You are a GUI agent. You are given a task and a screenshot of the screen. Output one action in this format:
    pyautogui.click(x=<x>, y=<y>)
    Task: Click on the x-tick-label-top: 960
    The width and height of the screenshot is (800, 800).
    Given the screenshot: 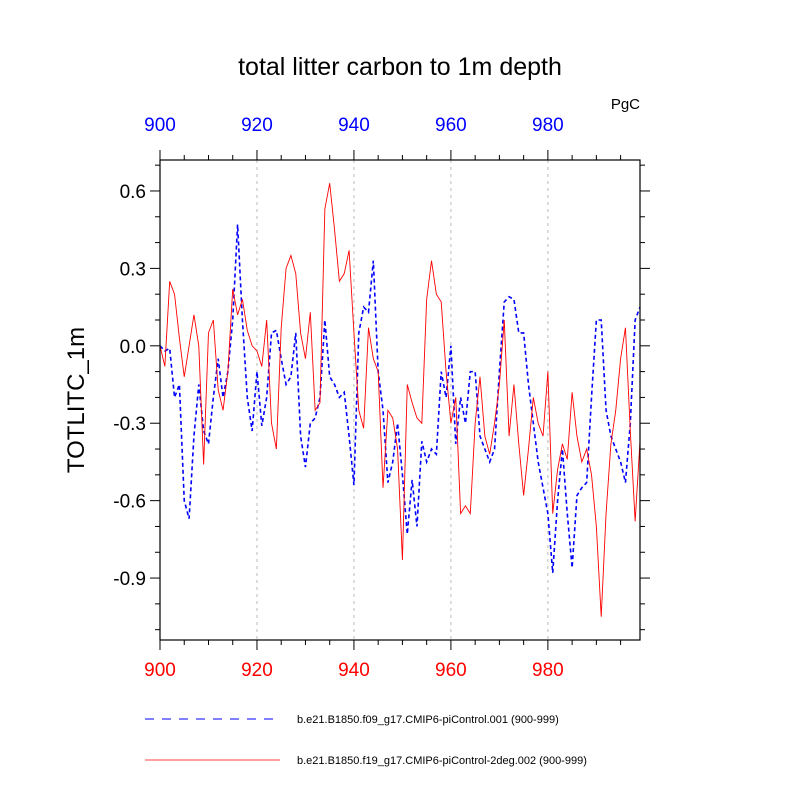 What is the action you would take?
    pyautogui.click(x=451, y=125)
    